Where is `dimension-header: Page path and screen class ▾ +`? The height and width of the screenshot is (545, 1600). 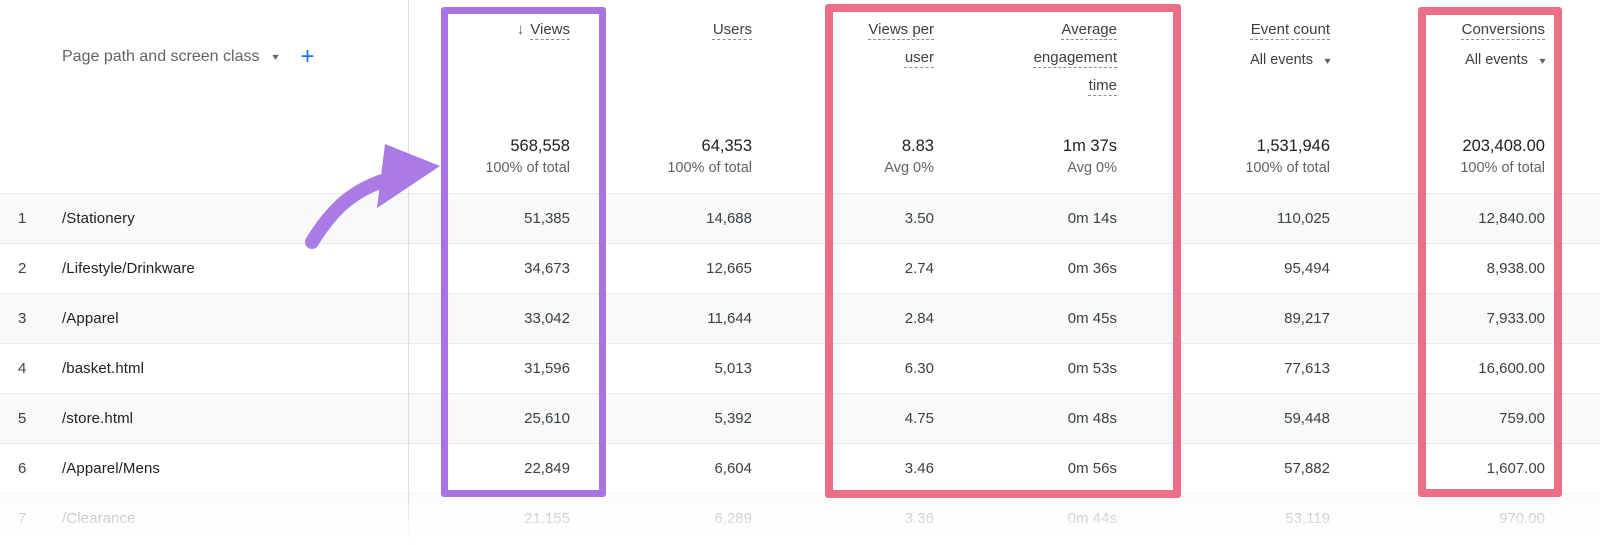
dimension-header: Page path and screen class ▾ + is located at coordinates (204, 55).